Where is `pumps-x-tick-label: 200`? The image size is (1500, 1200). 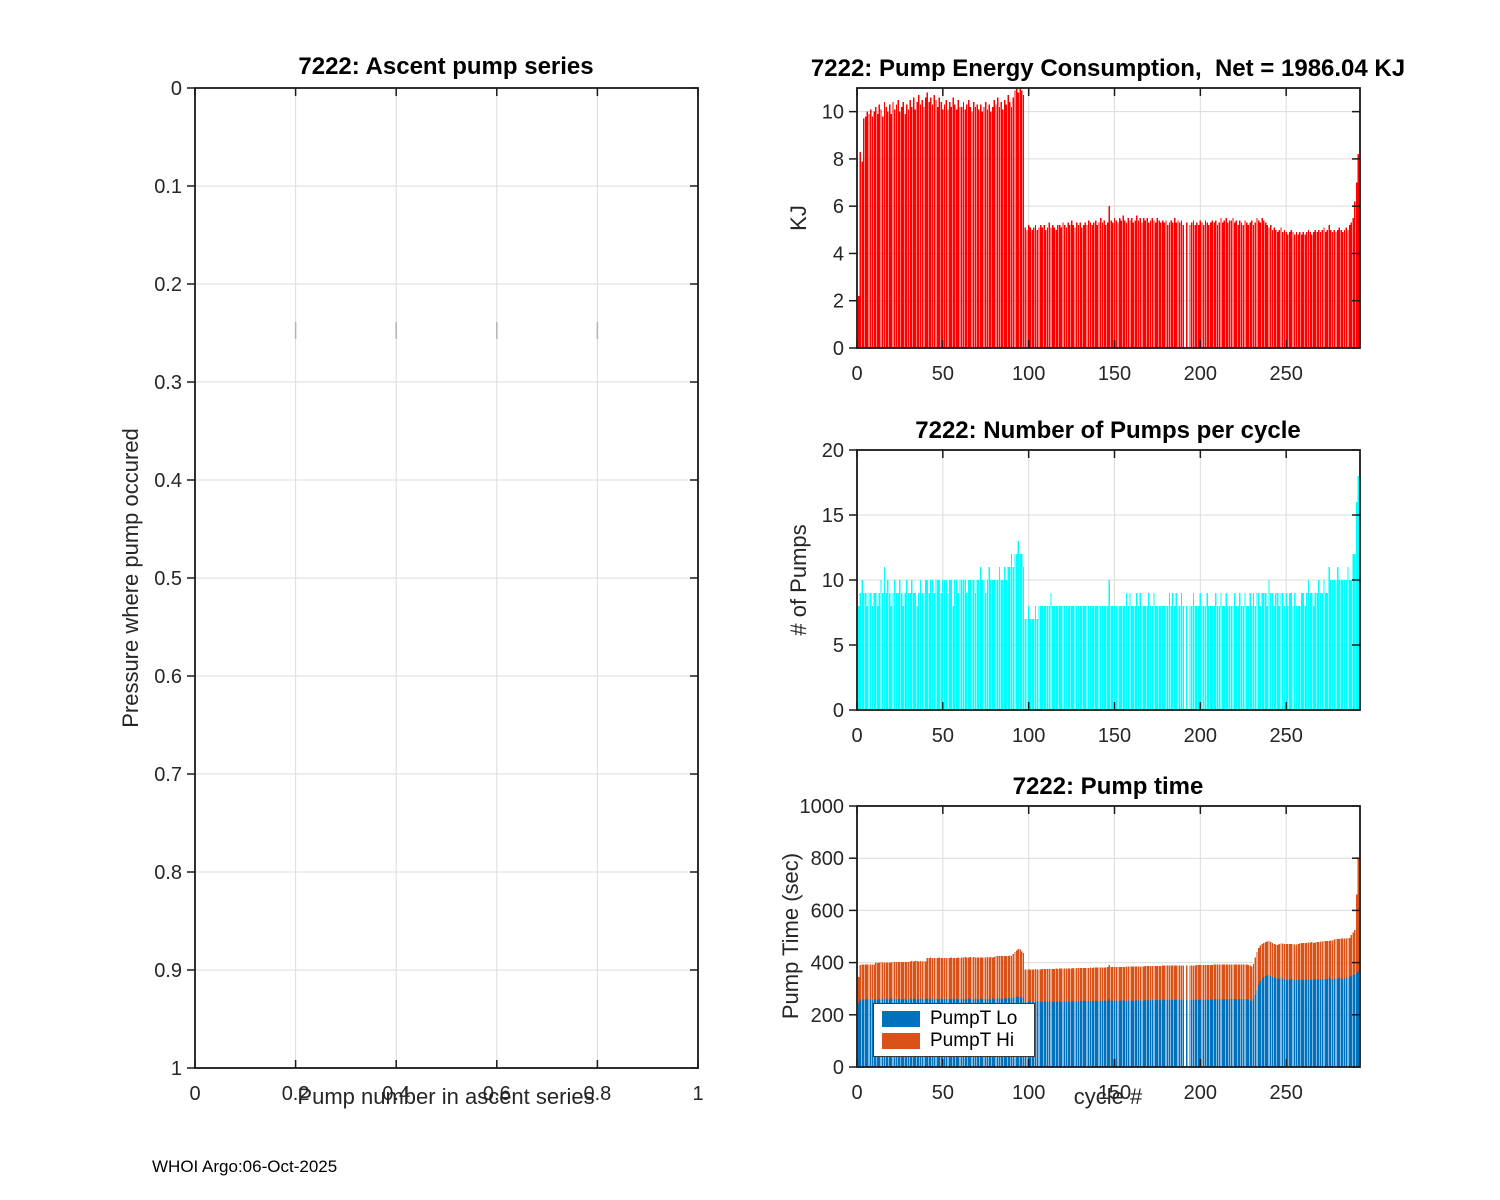
pumps-x-tick-label: 200 is located at coordinates (1200, 736).